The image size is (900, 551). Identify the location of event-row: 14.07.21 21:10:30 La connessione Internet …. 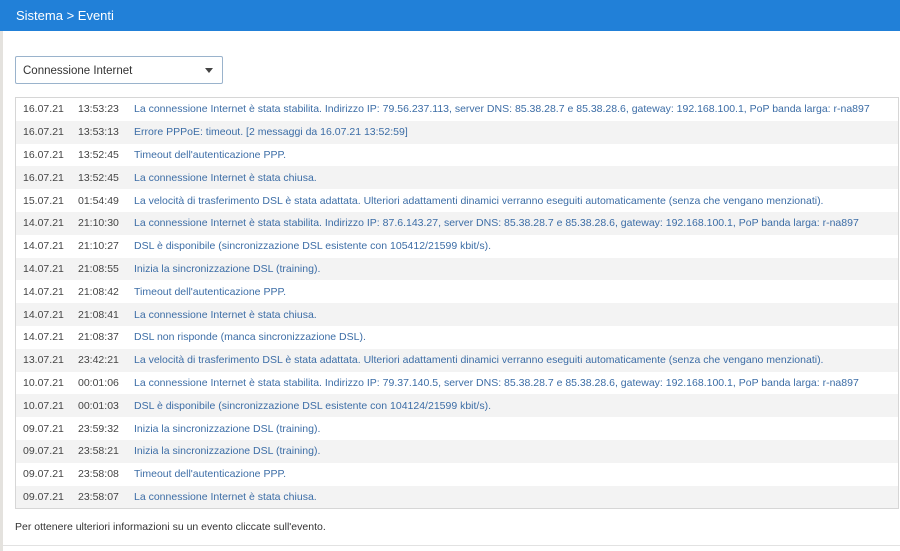
(457, 223).